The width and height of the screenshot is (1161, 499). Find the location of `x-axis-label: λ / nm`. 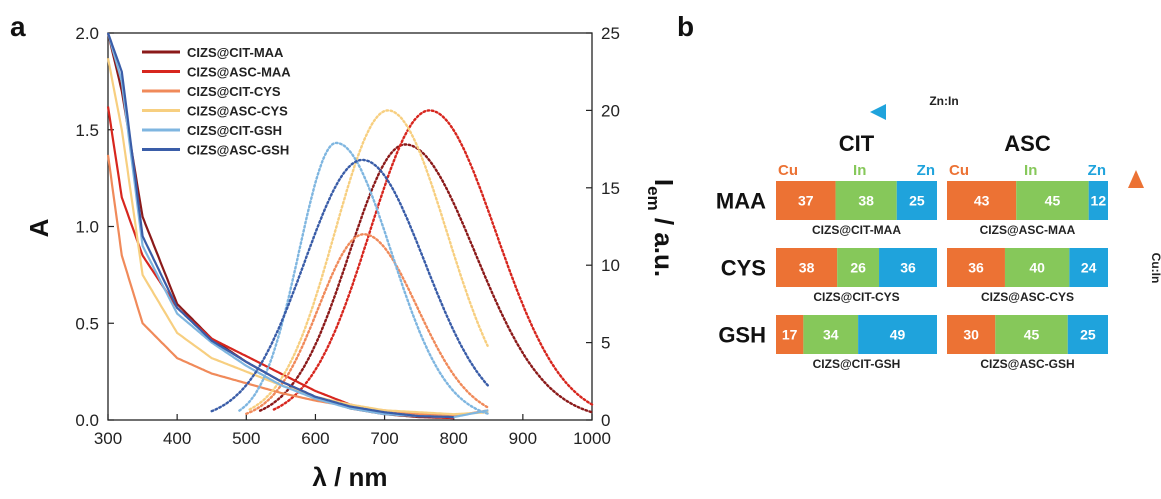

x-axis-label: λ / nm is located at coordinates (349, 477).